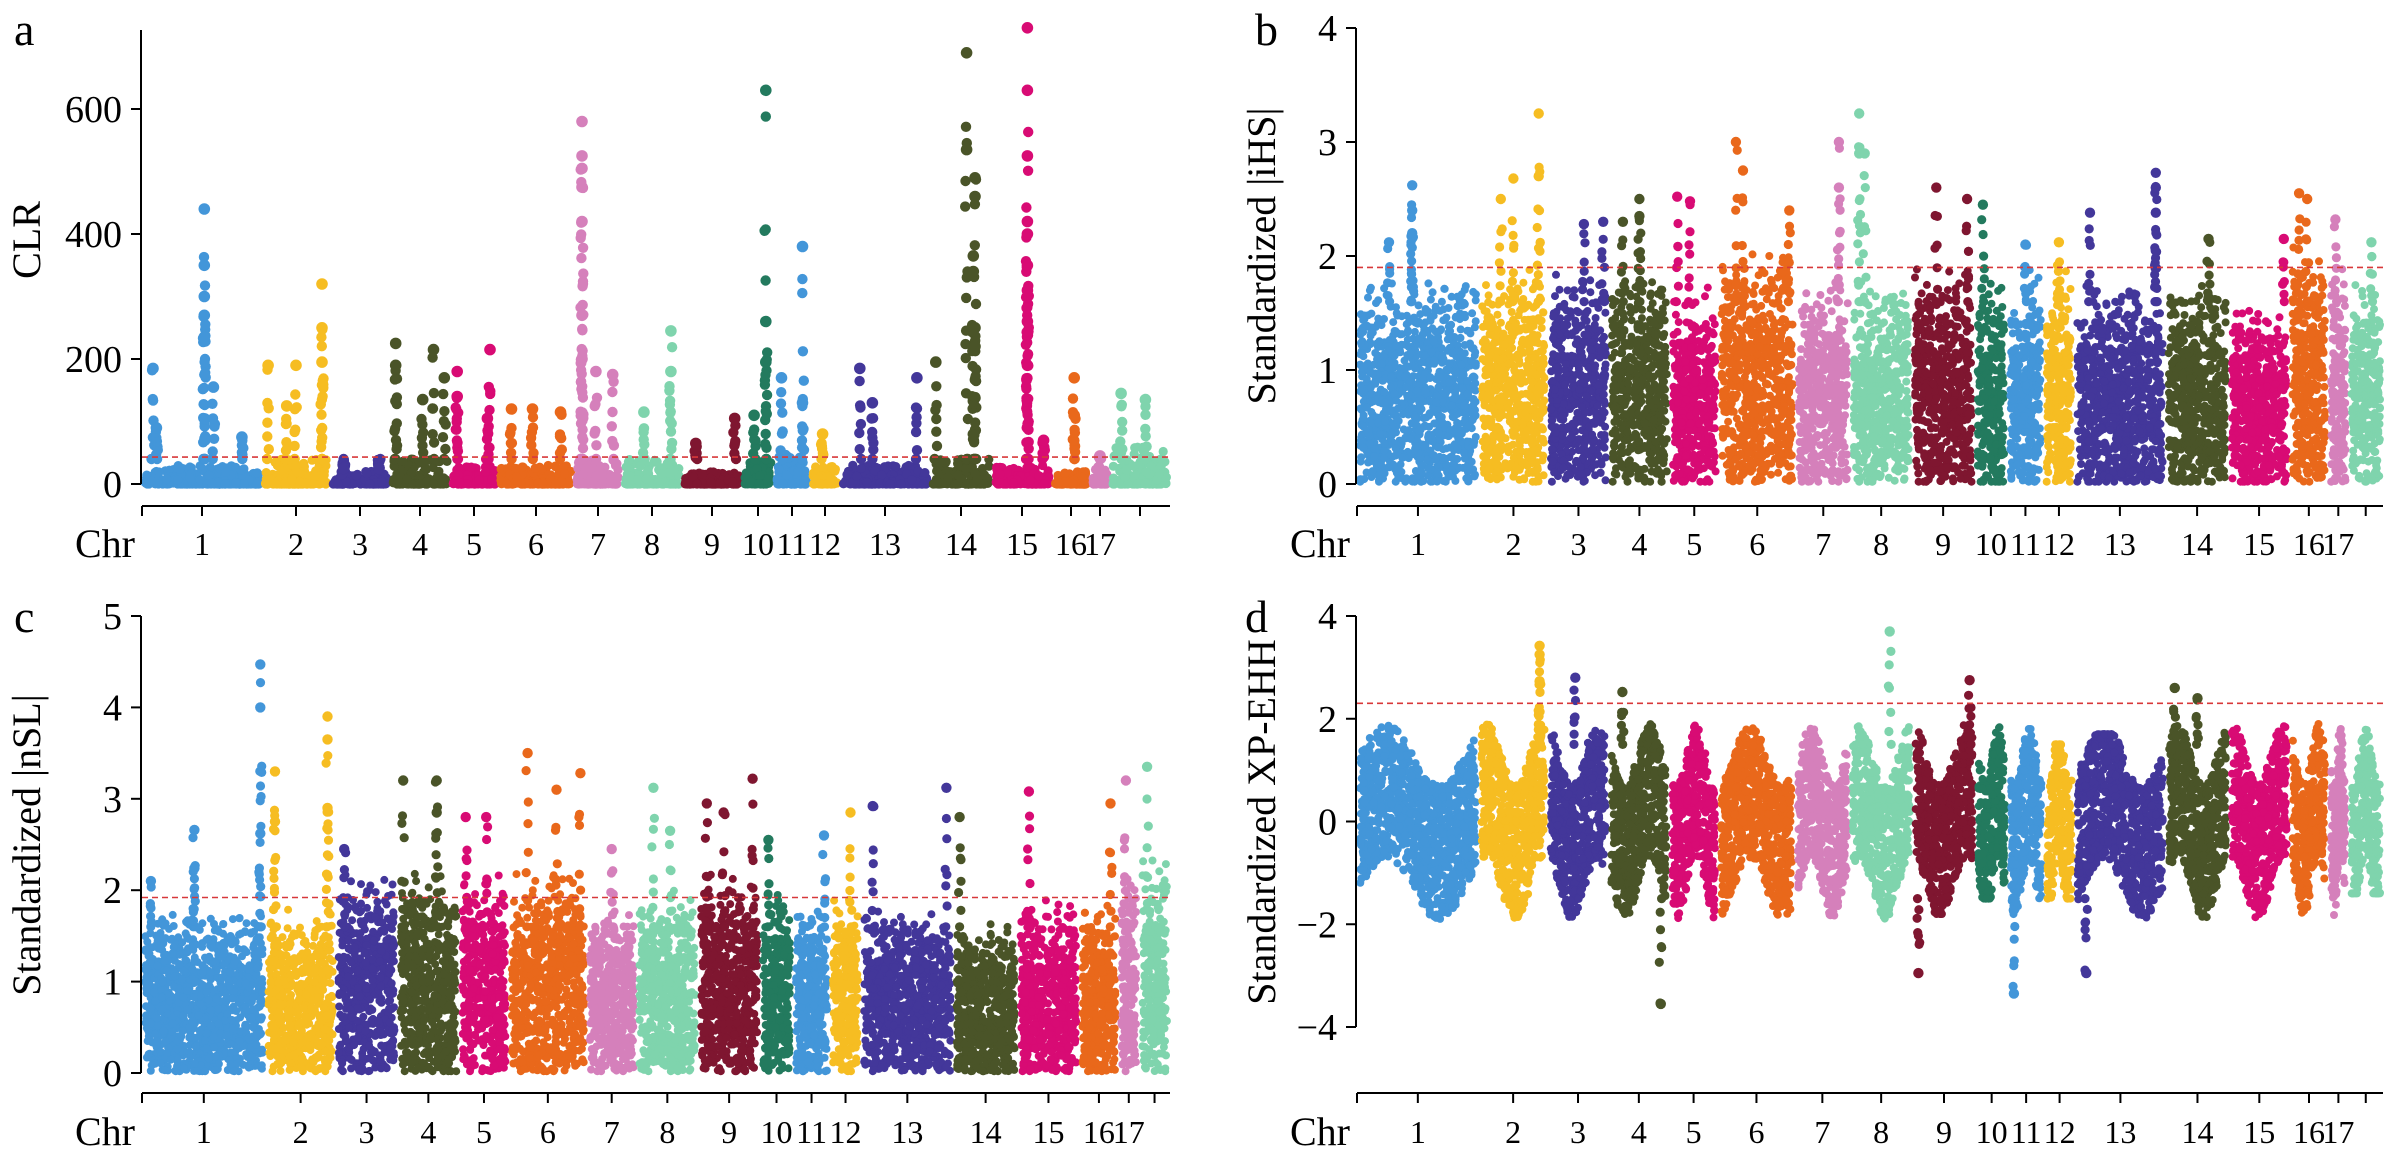 The width and height of the screenshot is (2393, 1158). Describe the element at coordinates (202, 544) in the screenshot. I see `x-tick-label: 1` at that location.